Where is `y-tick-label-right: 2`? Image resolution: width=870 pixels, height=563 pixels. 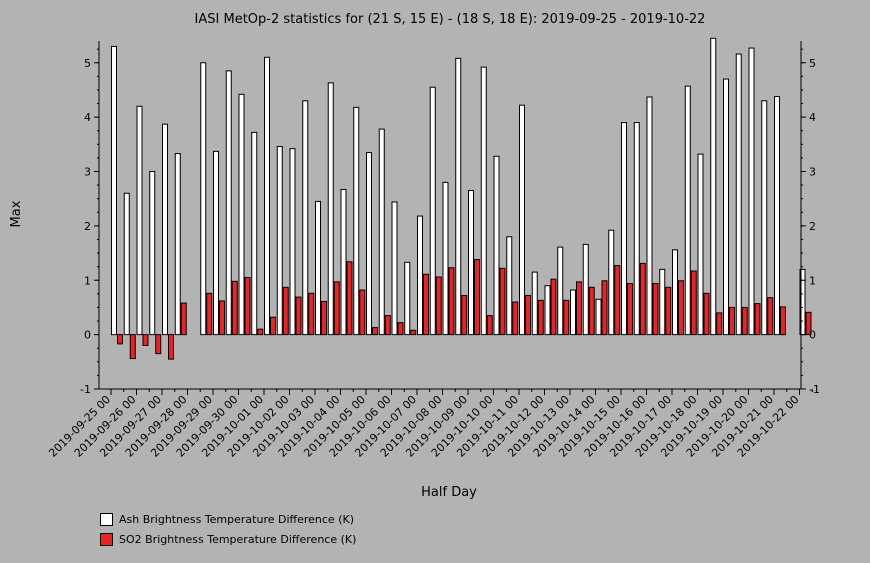 y-tick-label-right: 2 is located at coordinates (812, 226).